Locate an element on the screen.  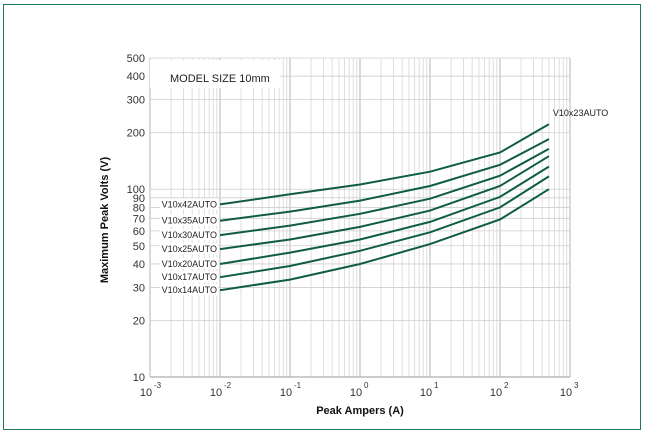
y-tick-label: 20 is located at coordinates (139, 321).